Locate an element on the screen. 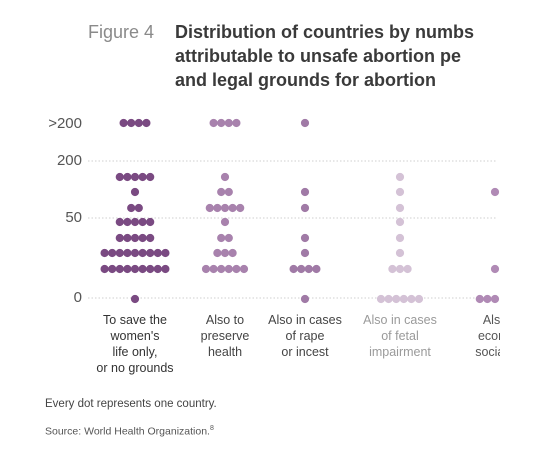 Image resolution: width=544 pixels, height=454 pixels. x-category-label: health is located at coordinates (225, 352).